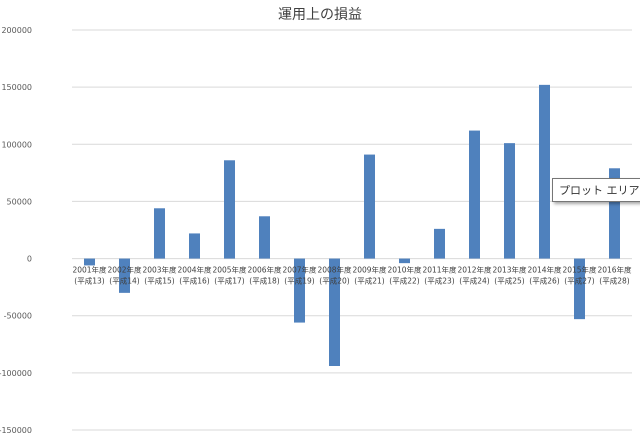 Image resolution: width=640 pixels, height=440 pixels. I want to click on plot-area-tooltip: プロット エリア, so click(596, 190).